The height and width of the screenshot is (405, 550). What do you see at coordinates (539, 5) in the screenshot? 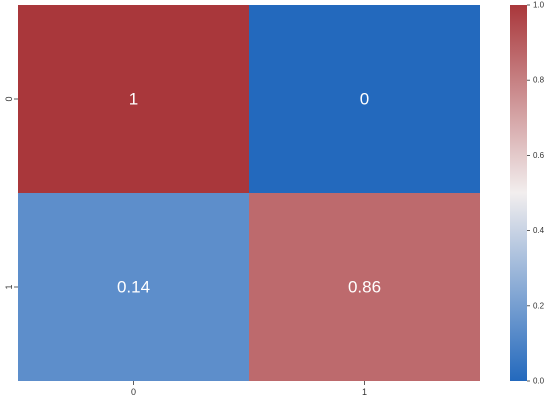
I see `colorbar-tick-label-1.0: 1.0` at bounding box center [539, 5].